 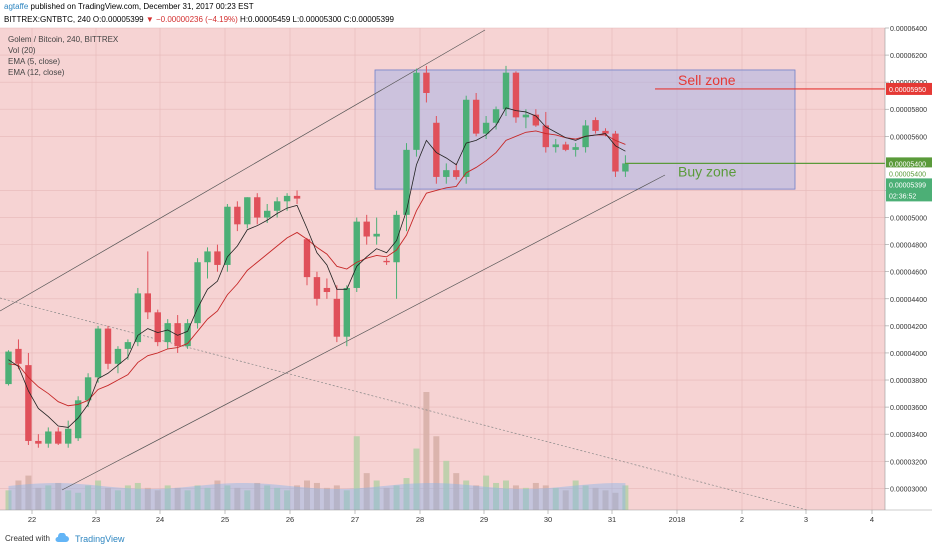 What do you see at coordinates (75, 19) in the screenshot?
I see `symbol-ohlc: BITTREX:GNTBTC, 240 O:0.00005399` at bounding box center [75, 19].